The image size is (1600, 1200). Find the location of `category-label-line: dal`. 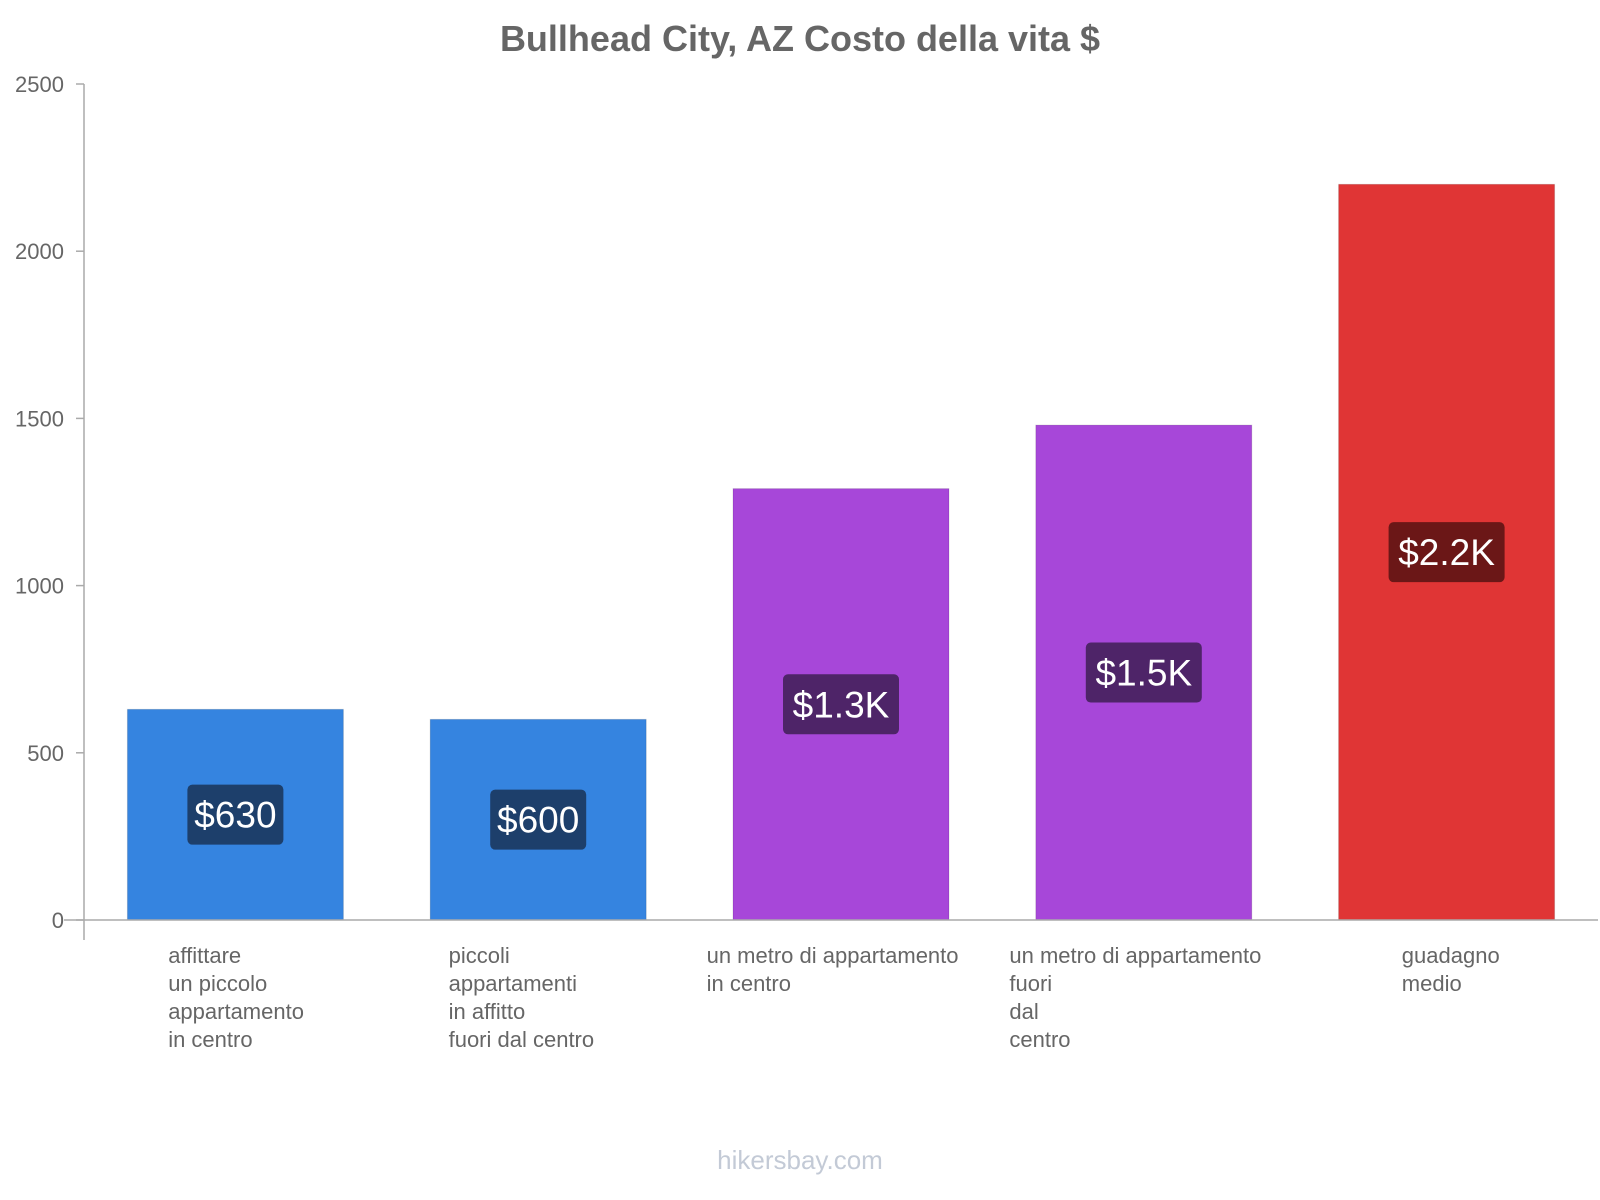

category-label-line: dal is located at coordinates (1023, 1011).